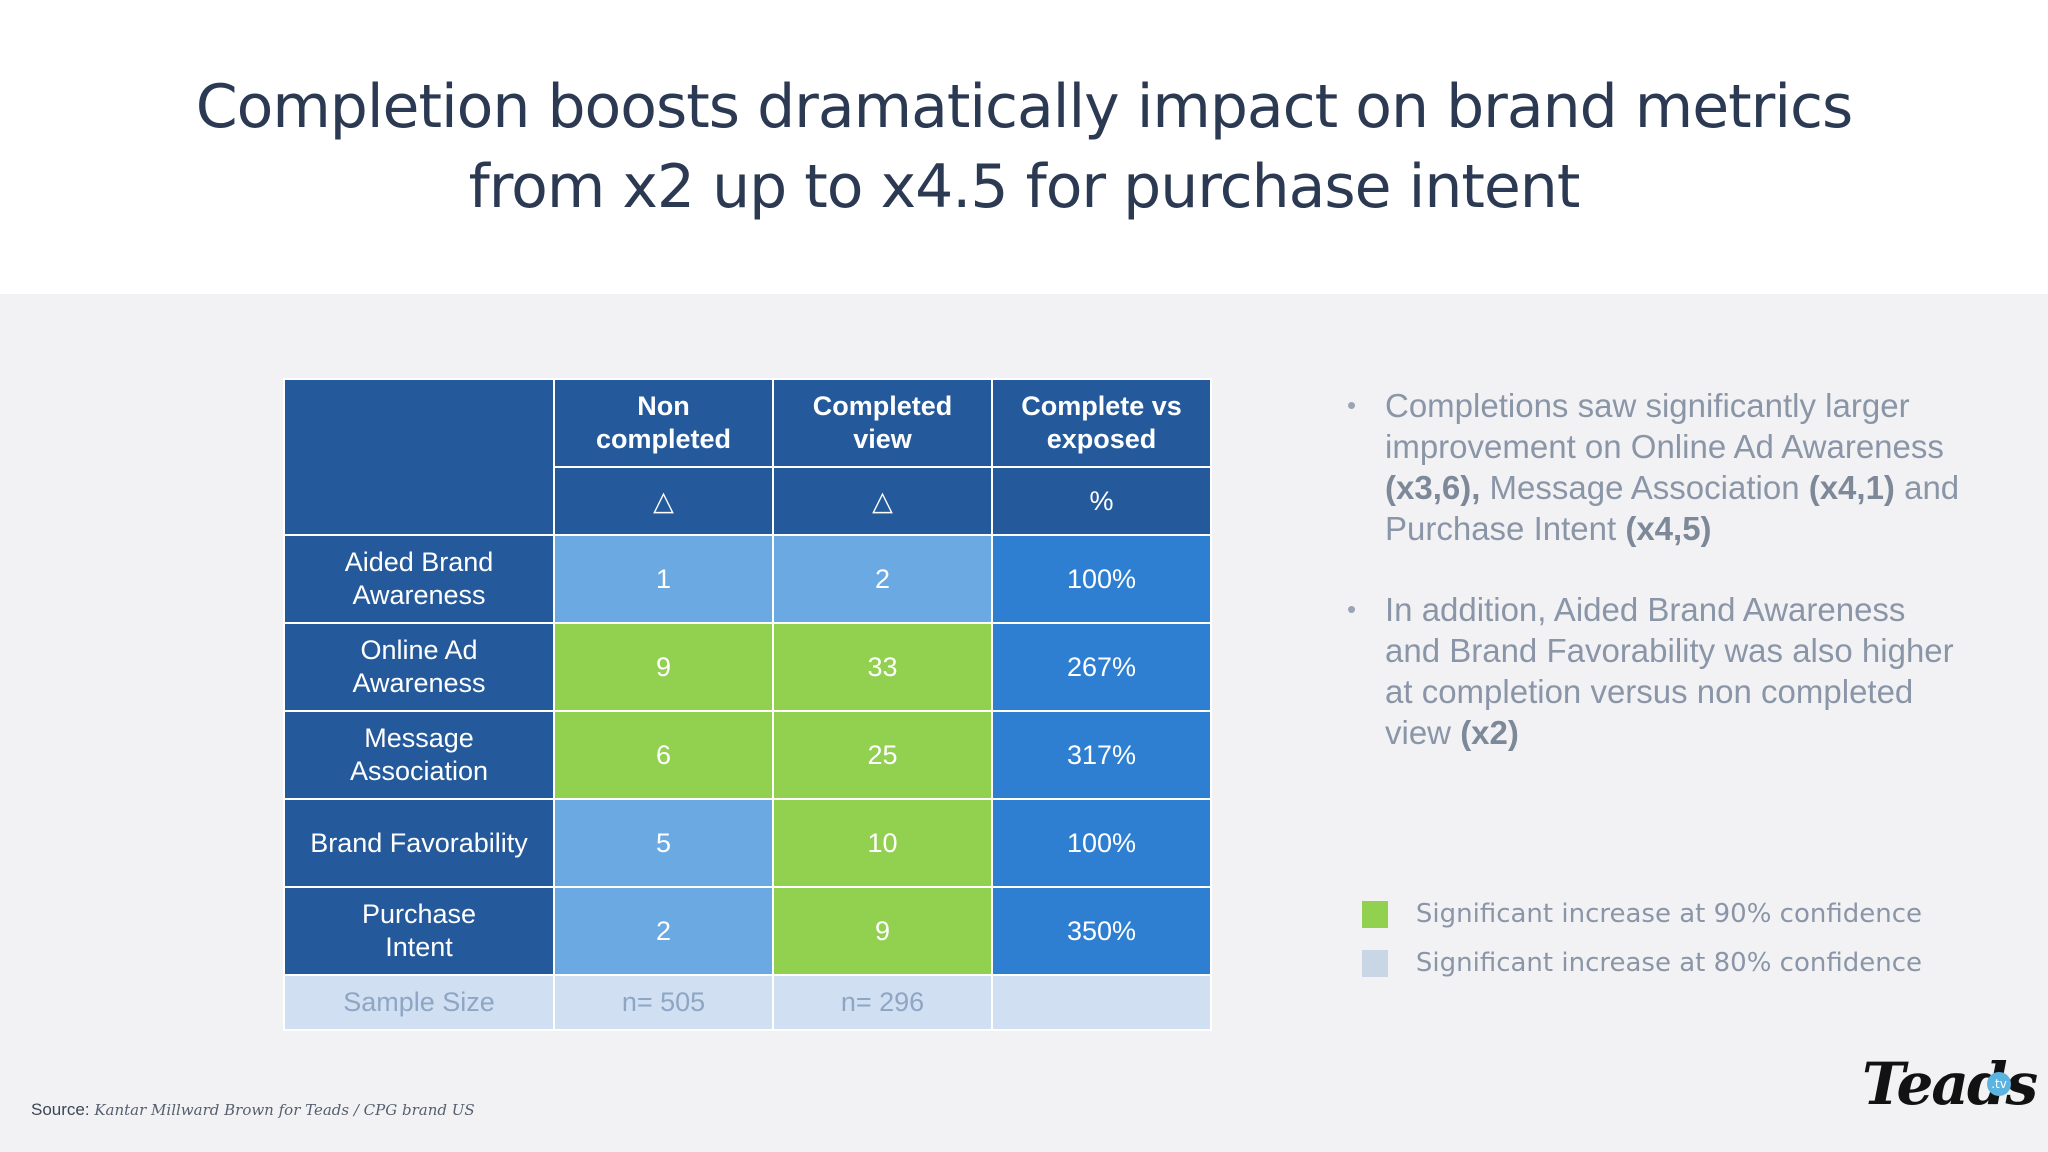  Describe the element at coordinates (1644, 487) in the screenshot. I see `bullet-text: Message Association` at that location.